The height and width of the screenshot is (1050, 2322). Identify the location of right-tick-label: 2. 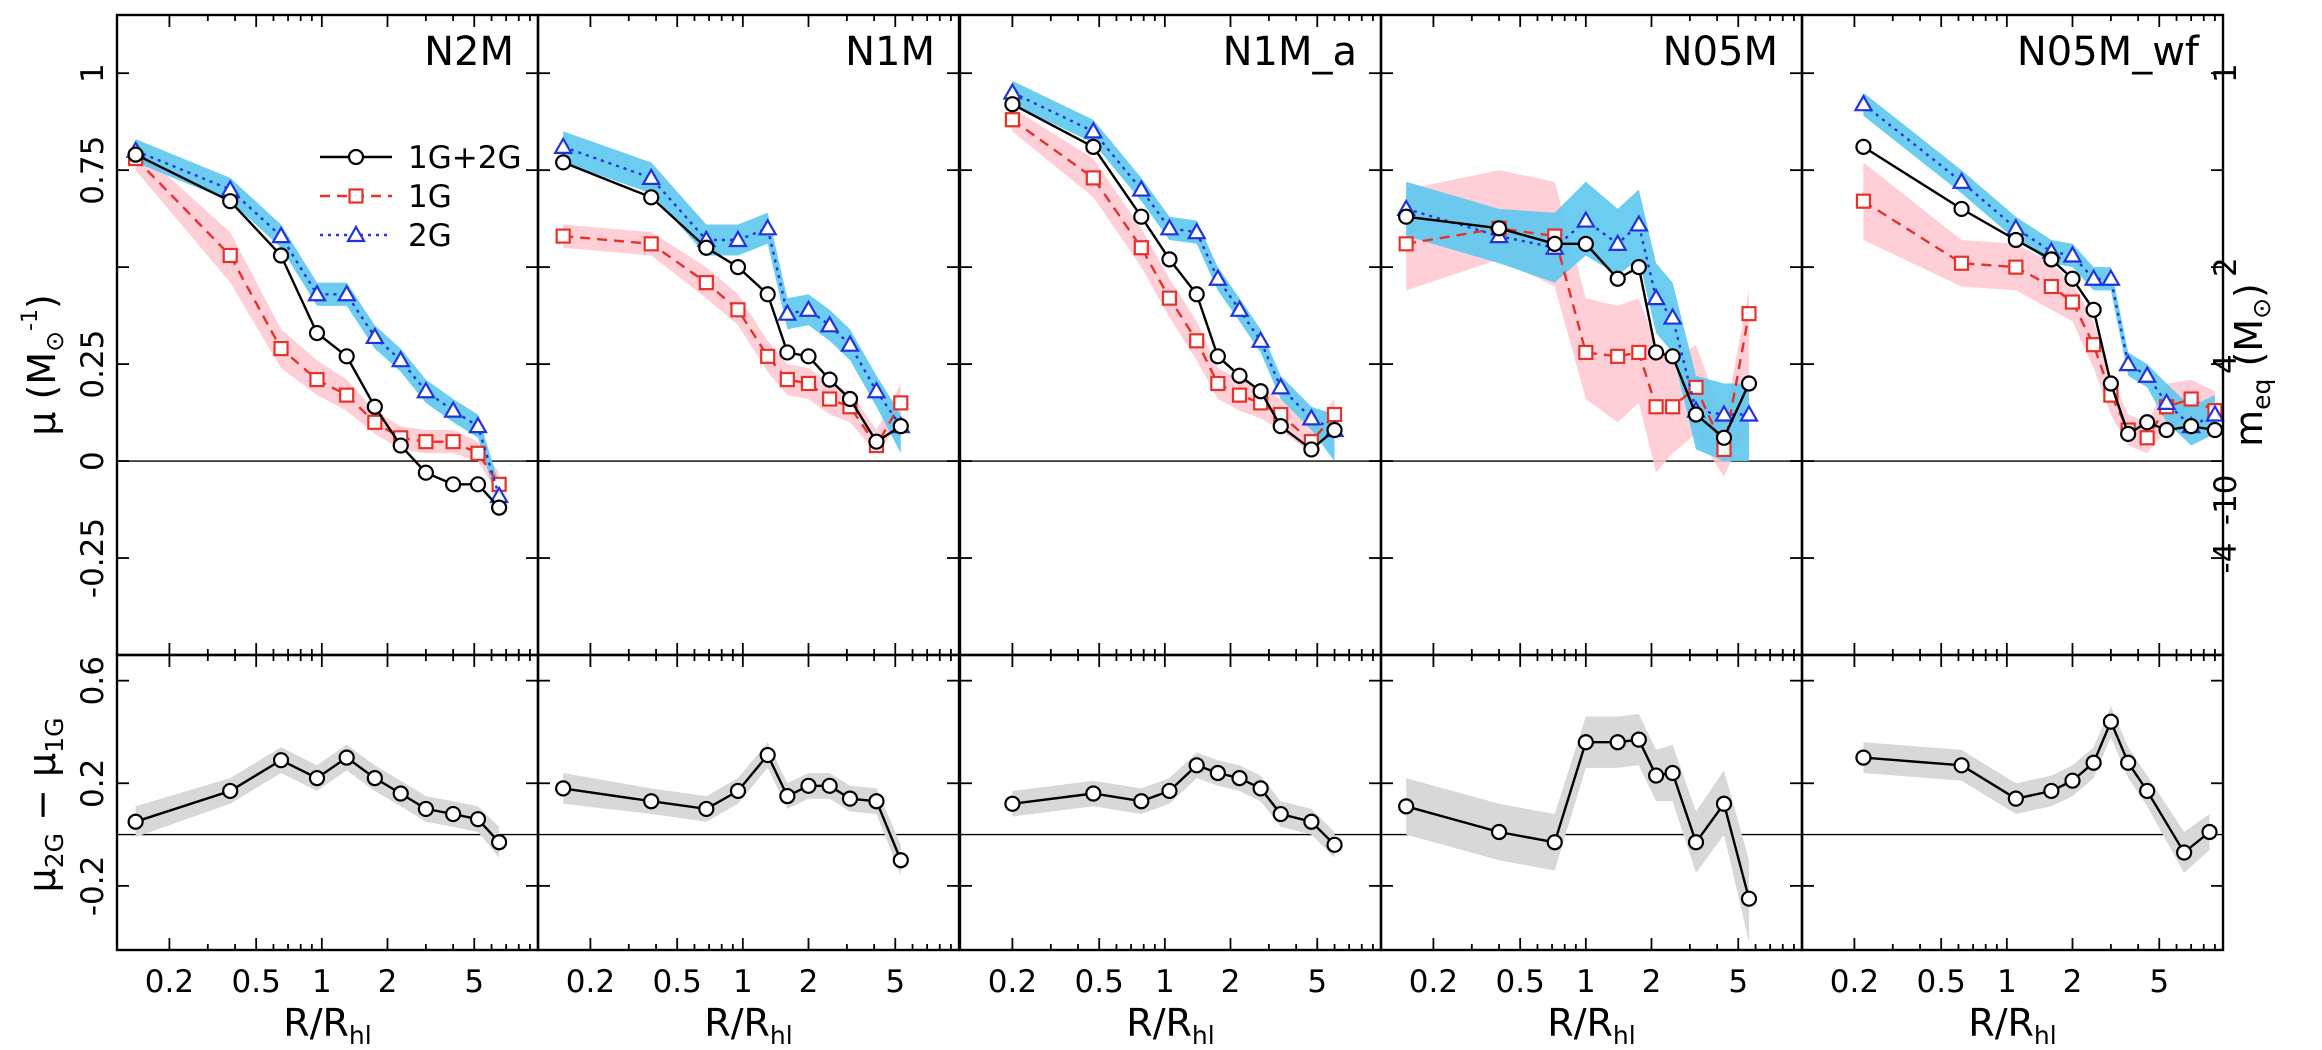
(2226, 267).